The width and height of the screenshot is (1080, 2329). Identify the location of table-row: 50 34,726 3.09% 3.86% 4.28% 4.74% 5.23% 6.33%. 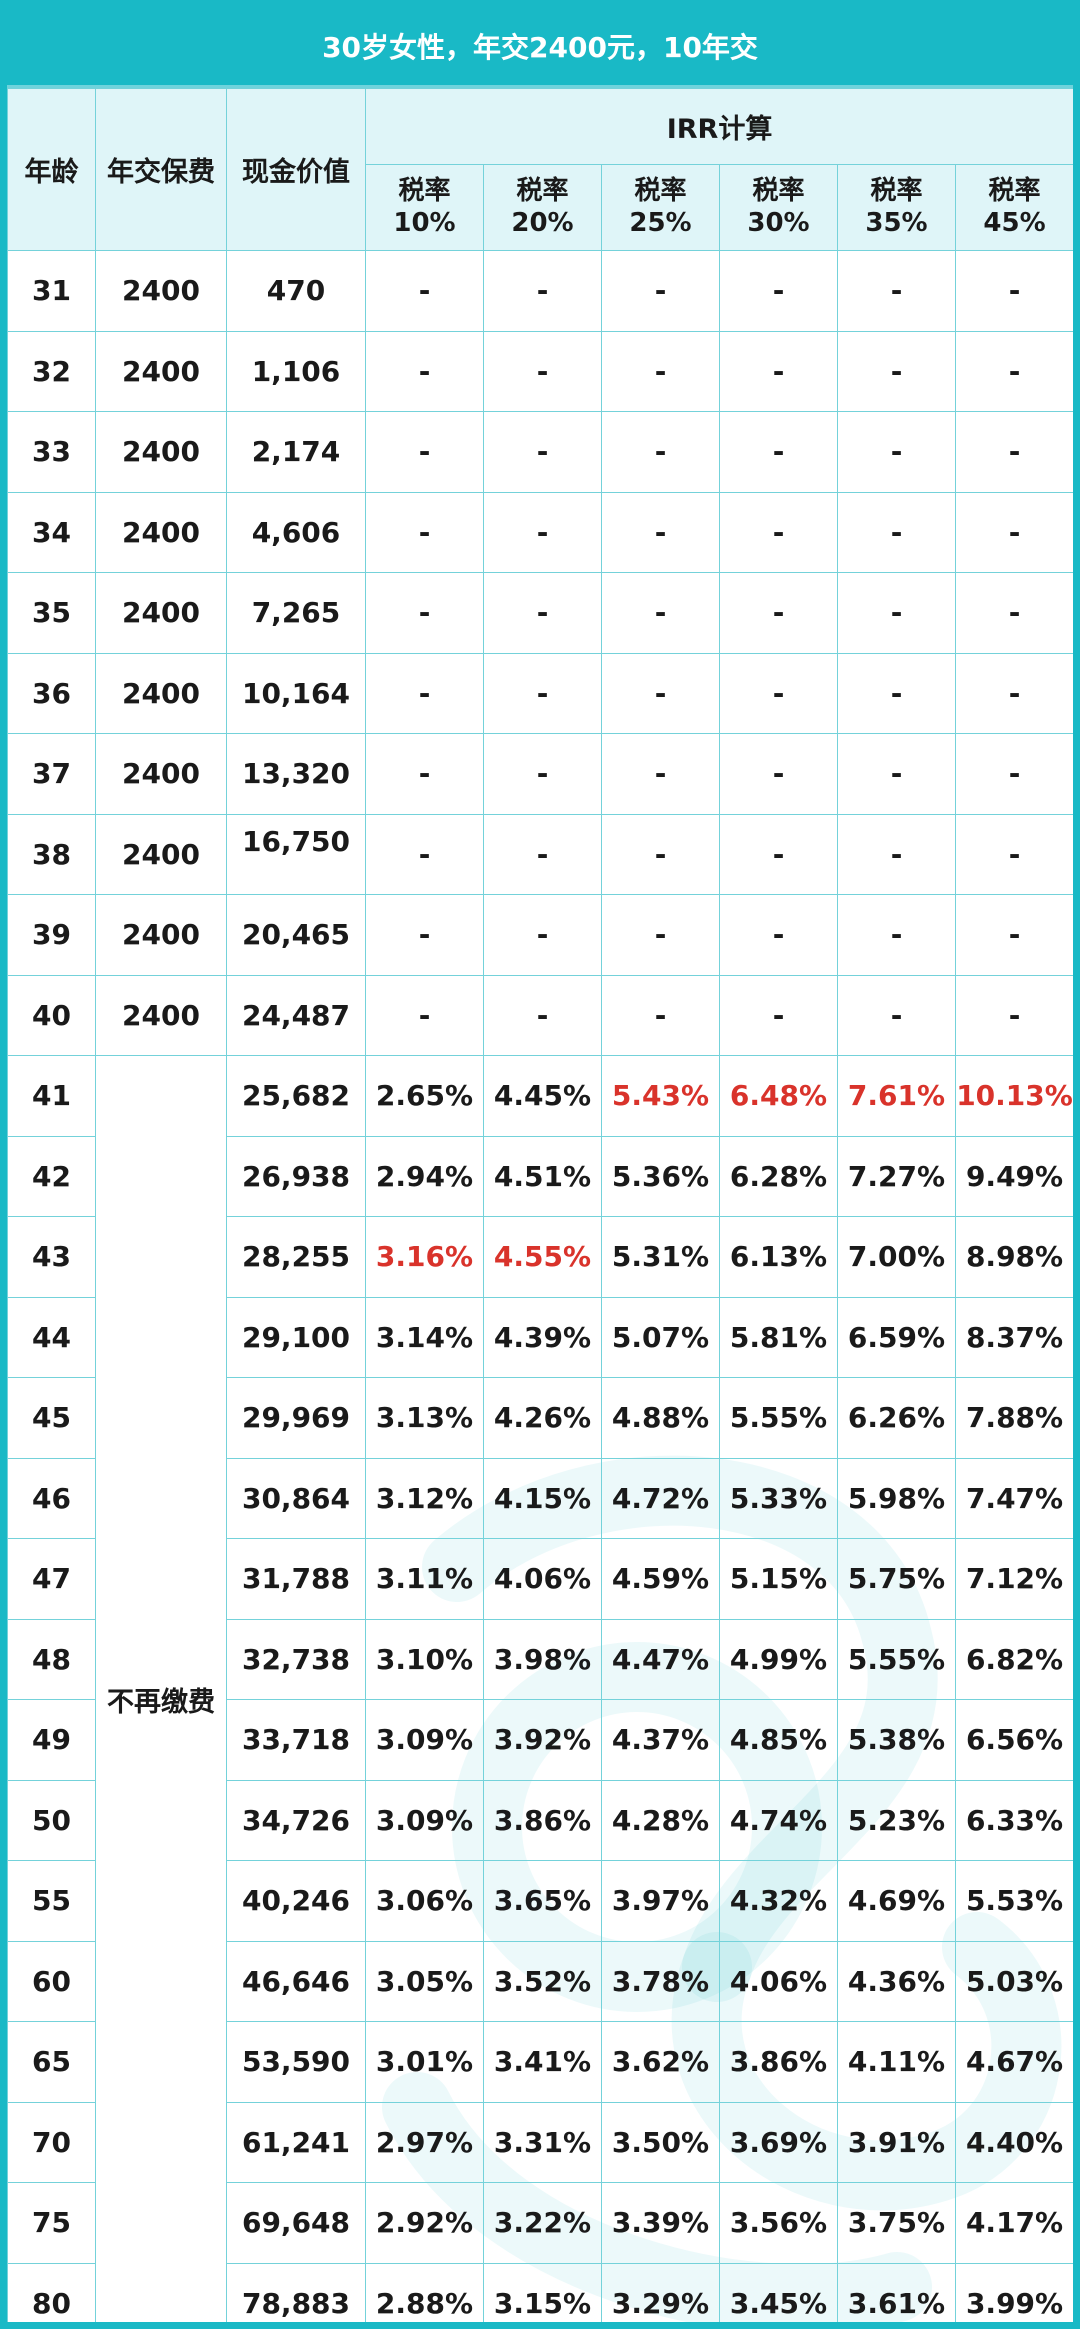
(540, 1820).